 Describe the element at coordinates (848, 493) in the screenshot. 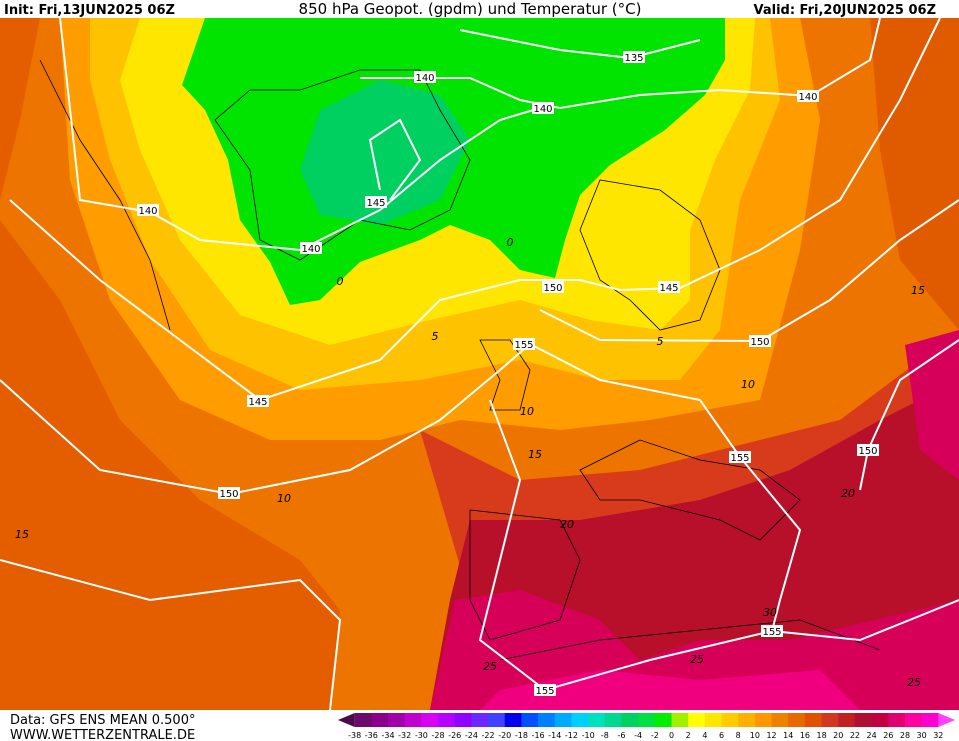

I see `temperature-label: 20` at that location.